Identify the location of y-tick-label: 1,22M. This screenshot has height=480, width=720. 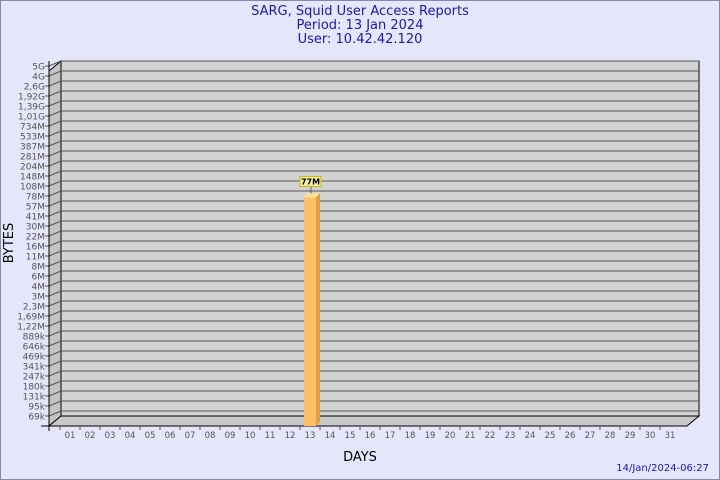
(31, 328).